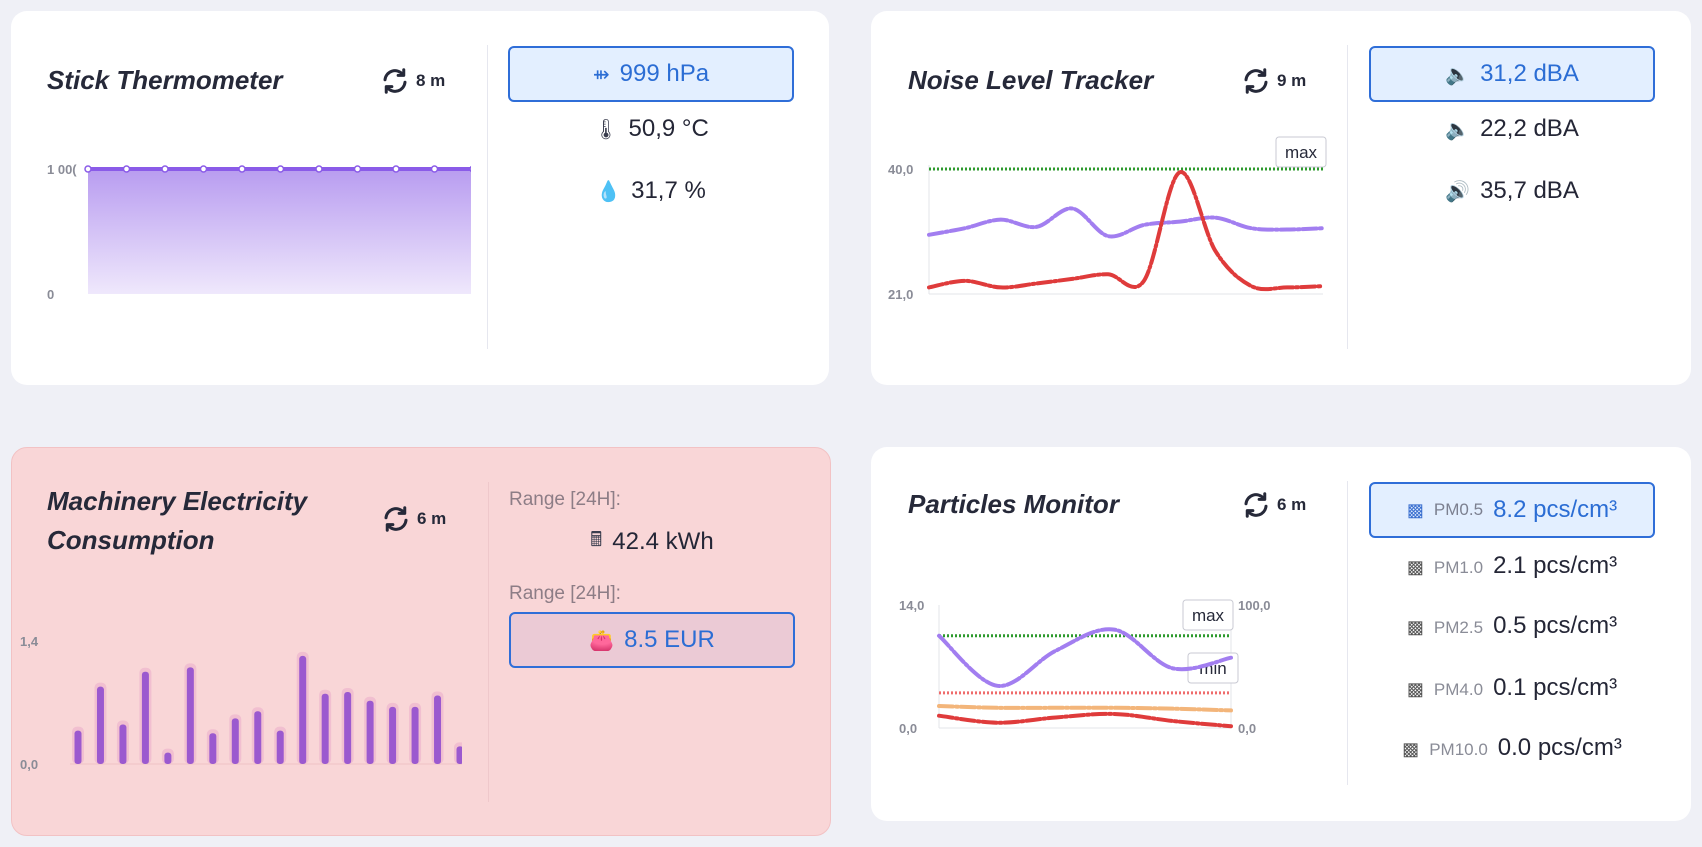 The image size is (1702, 847). I want to click on speaker-icon: 🔈, so click(1458, 74).